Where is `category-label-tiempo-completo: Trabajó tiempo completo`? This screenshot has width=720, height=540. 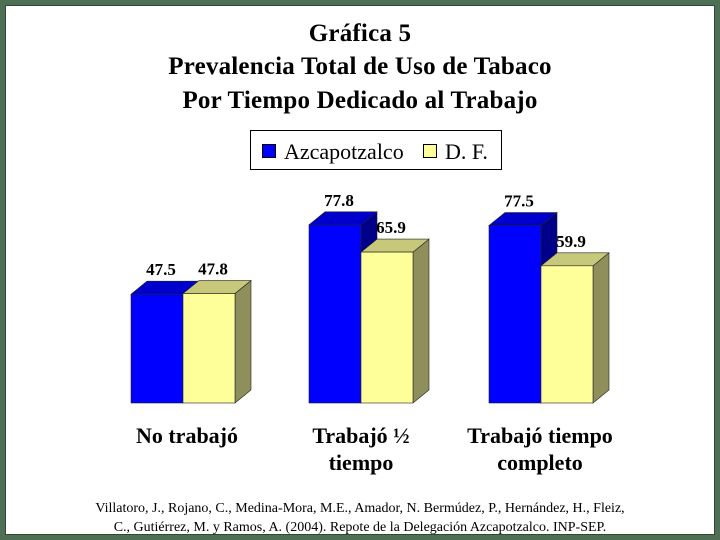
category-label-tiempo-completo: Trabajó tiempo completo is located at coordinates (540, 449).